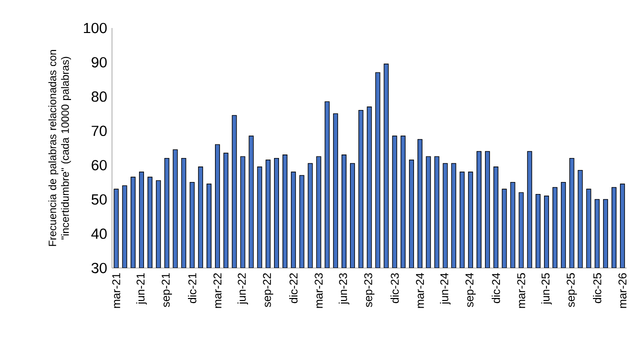 This screenshot has height=340, width=640. Describe the element at coordinates (420, 290) in the screenshot. I see `x-tick-label: mar-24` at that location.